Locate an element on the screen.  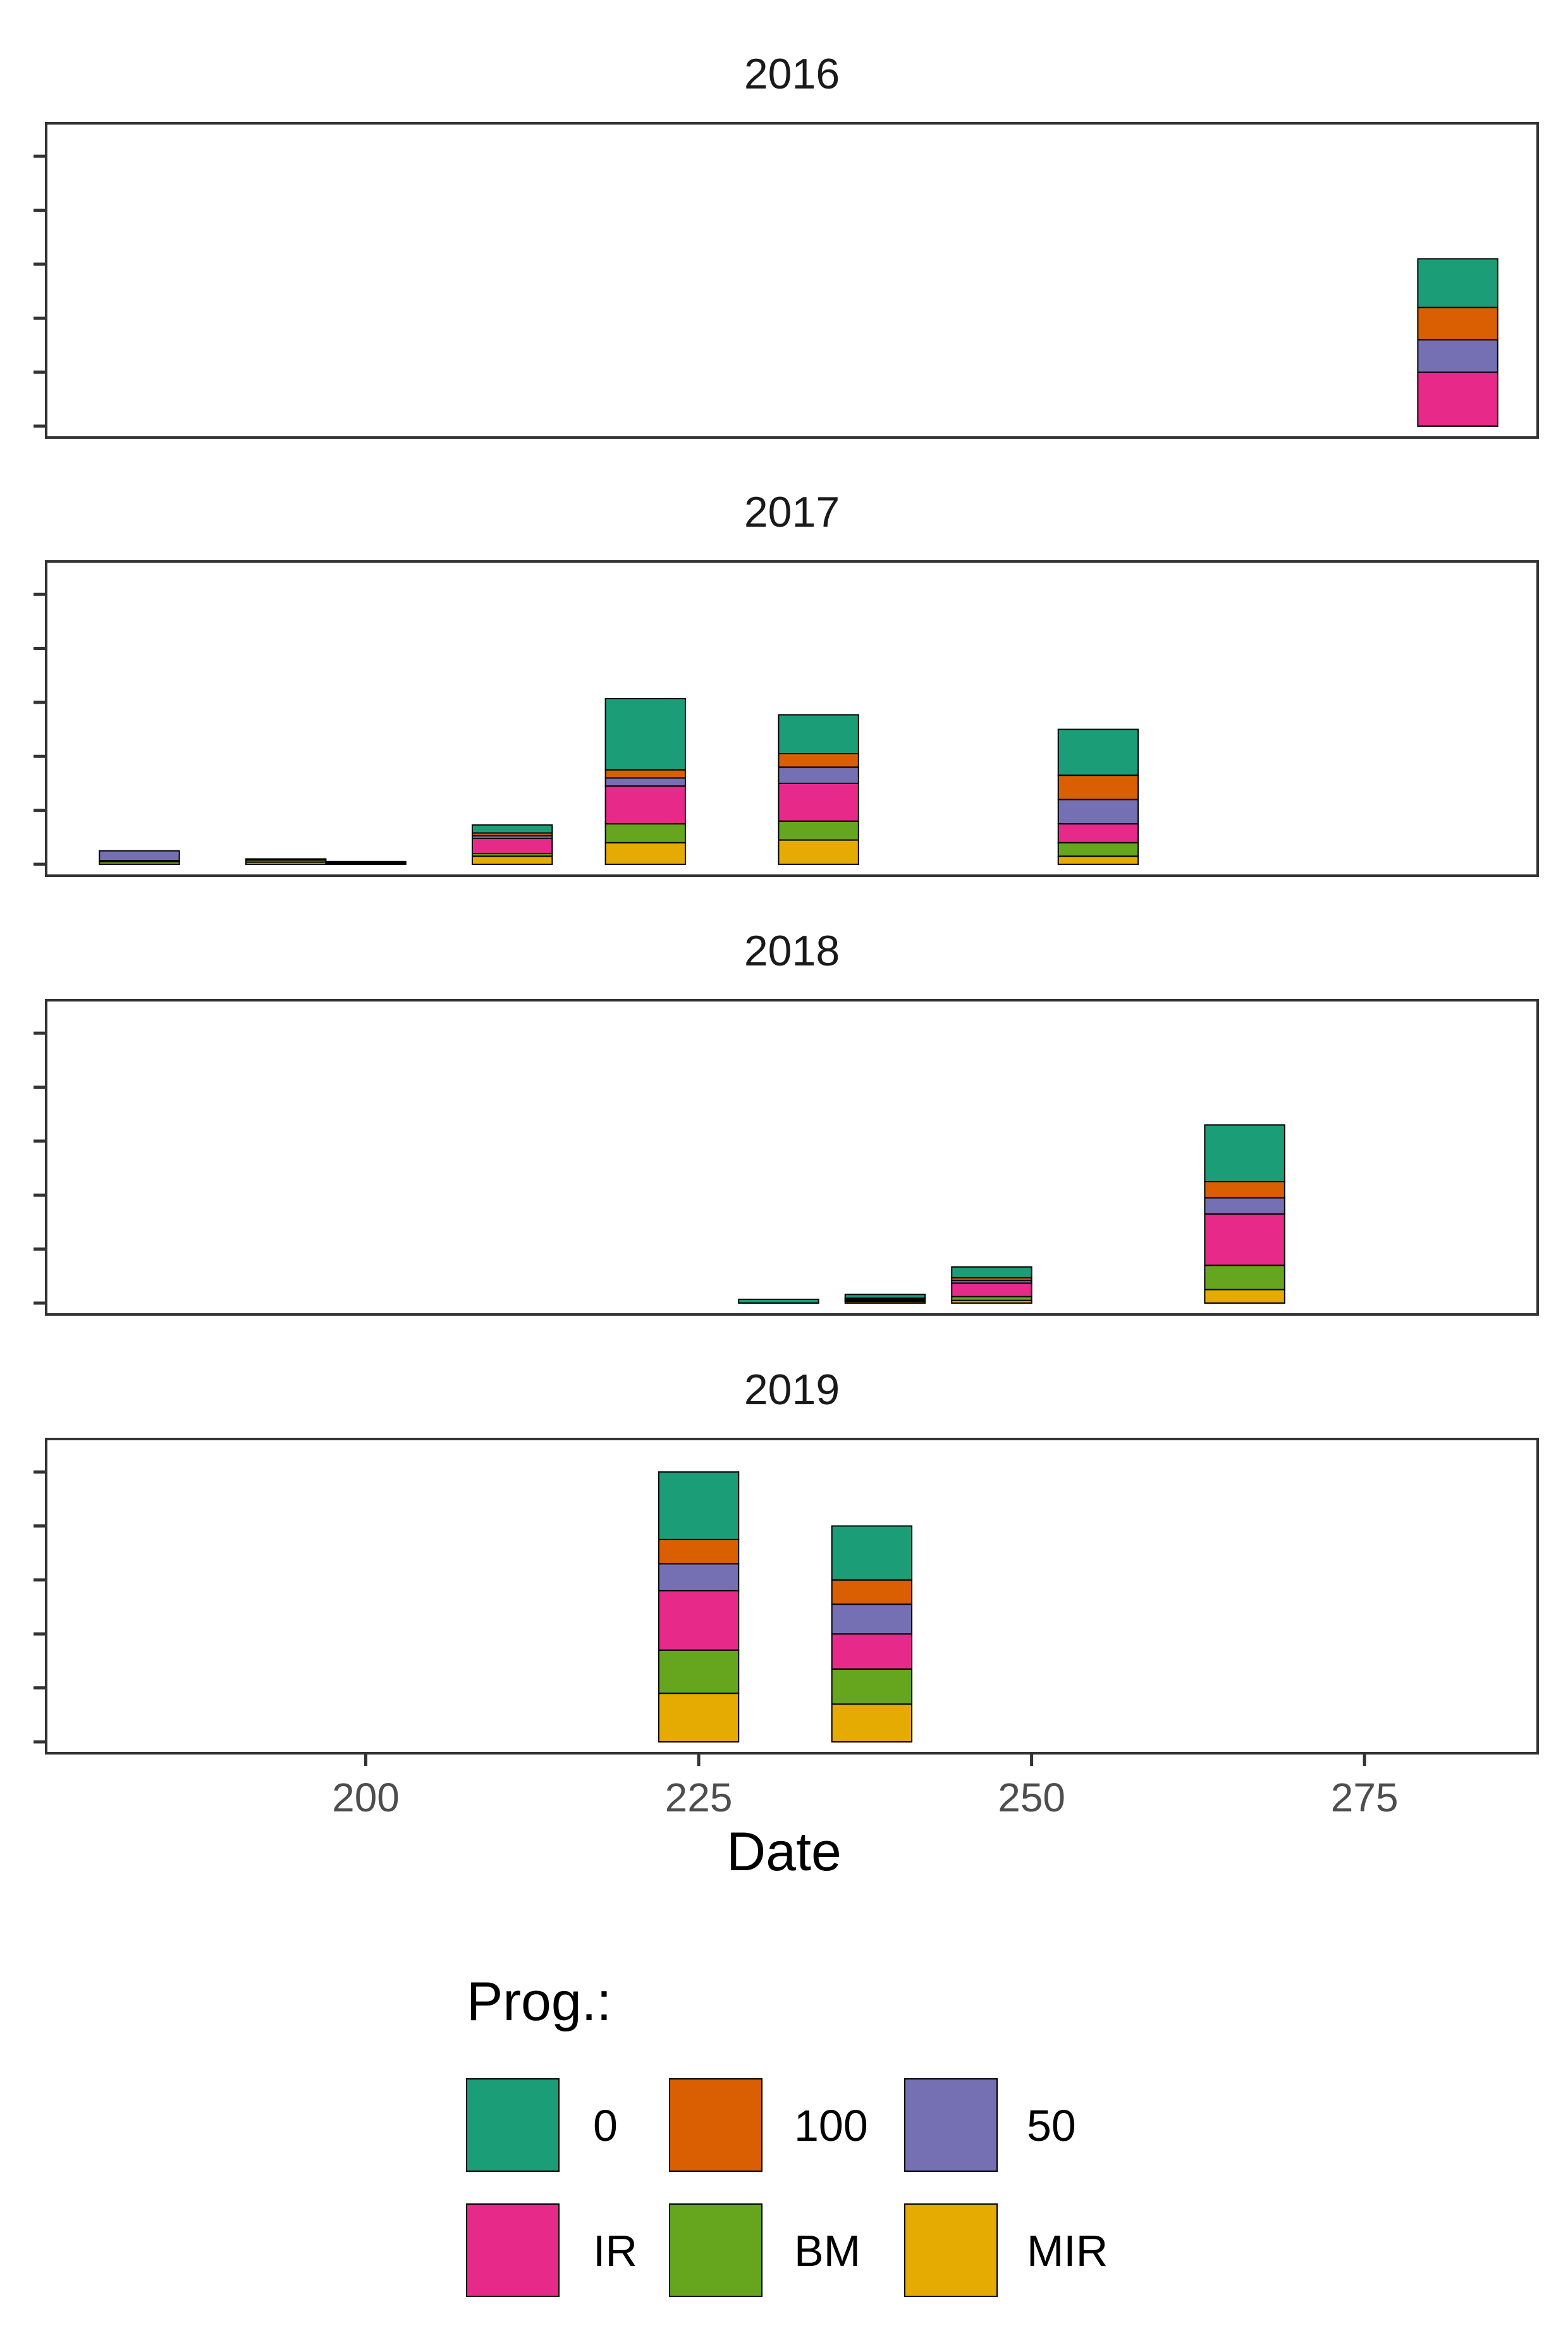
legend-item-IR: IR is located at coordinates (551, 2250).